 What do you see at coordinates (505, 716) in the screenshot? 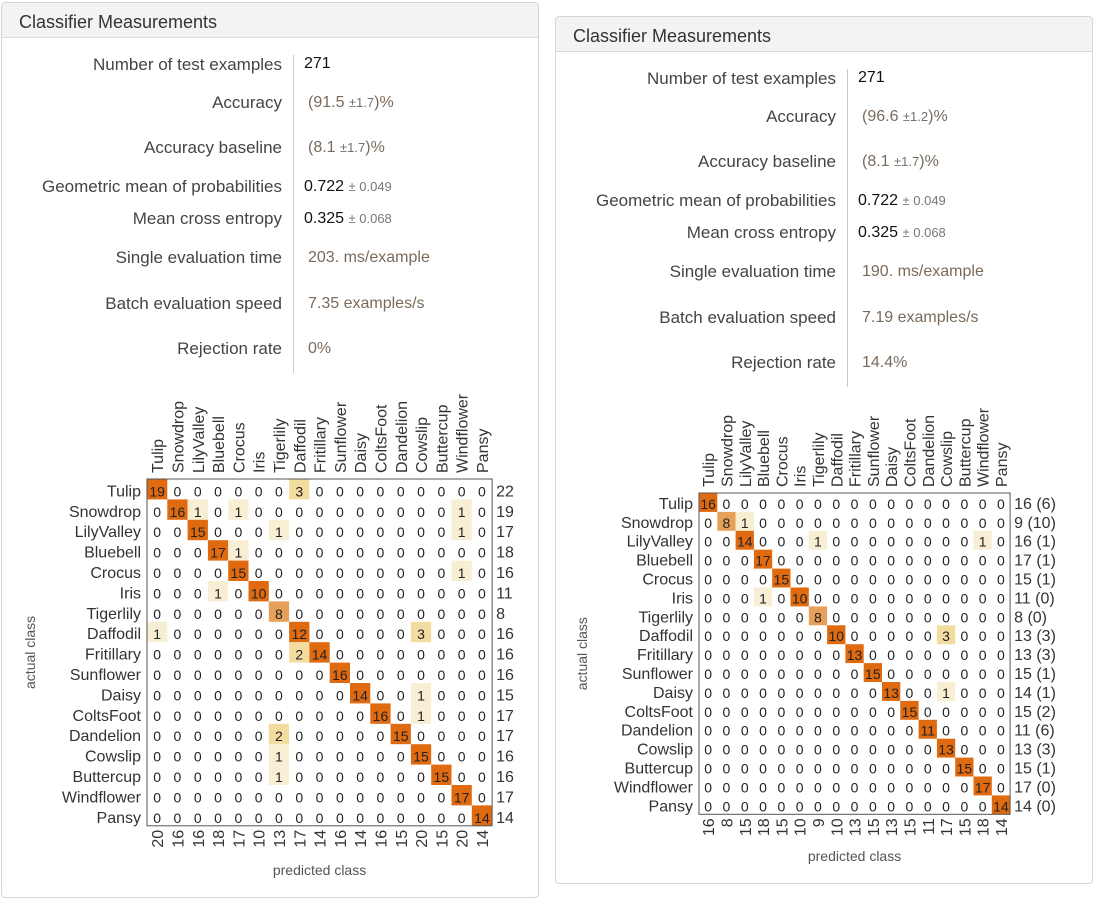
I see `row-total: 17` at bounding box center [505, 716].